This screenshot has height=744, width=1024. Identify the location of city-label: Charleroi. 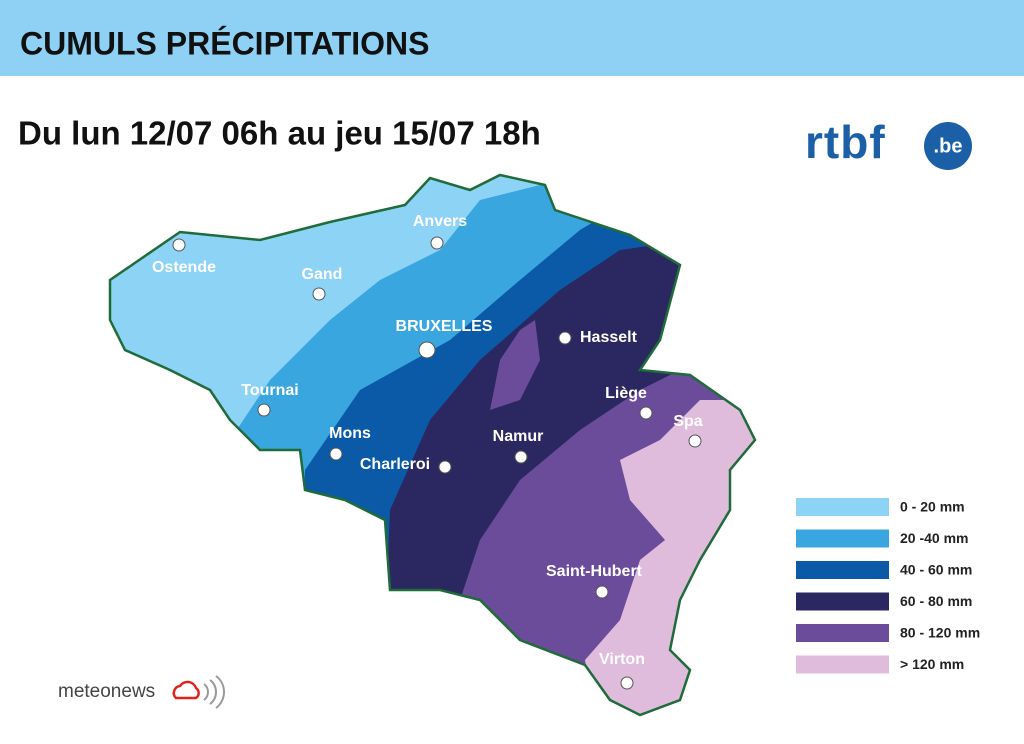
(395, 464).